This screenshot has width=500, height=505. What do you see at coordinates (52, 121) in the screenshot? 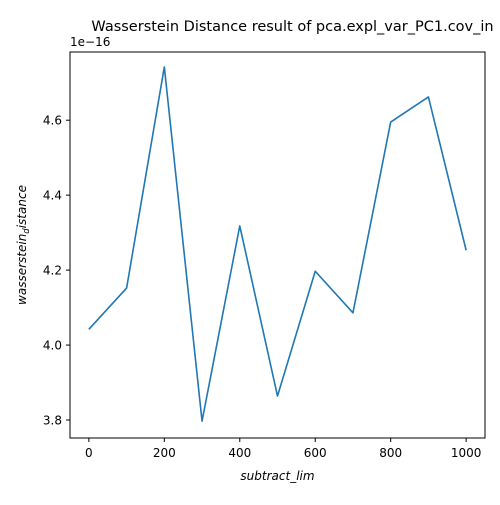
I see `y-tick-label: 4.6` at bounding box center [52, 121].